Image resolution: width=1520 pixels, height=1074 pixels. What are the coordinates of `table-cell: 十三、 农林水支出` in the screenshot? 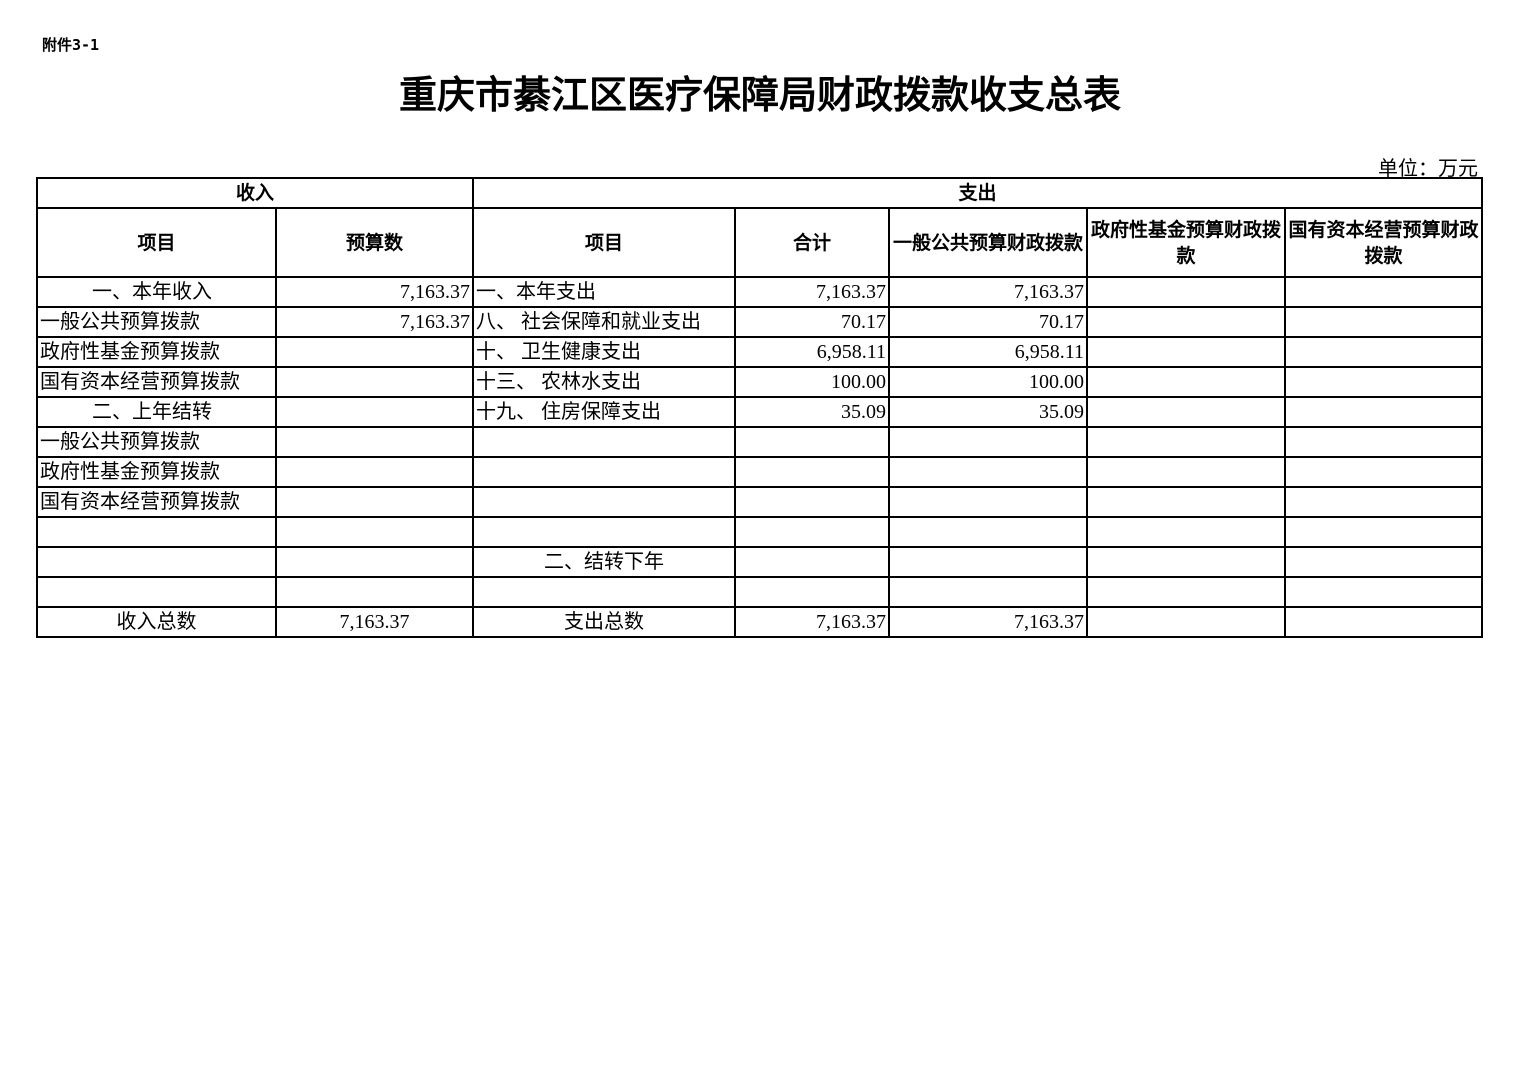 It's located at (604, 382).